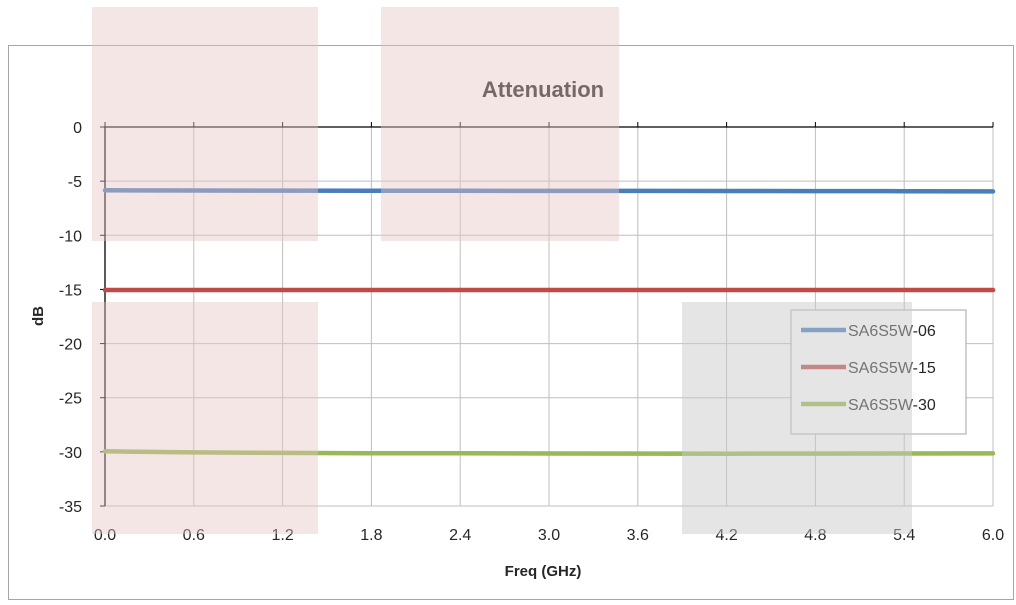 The width and height of the screenshot is (1016, 605). Describe the element at coordinates (543, 89) in the screenshot. I see `chart-title: Attenuation` at that location.